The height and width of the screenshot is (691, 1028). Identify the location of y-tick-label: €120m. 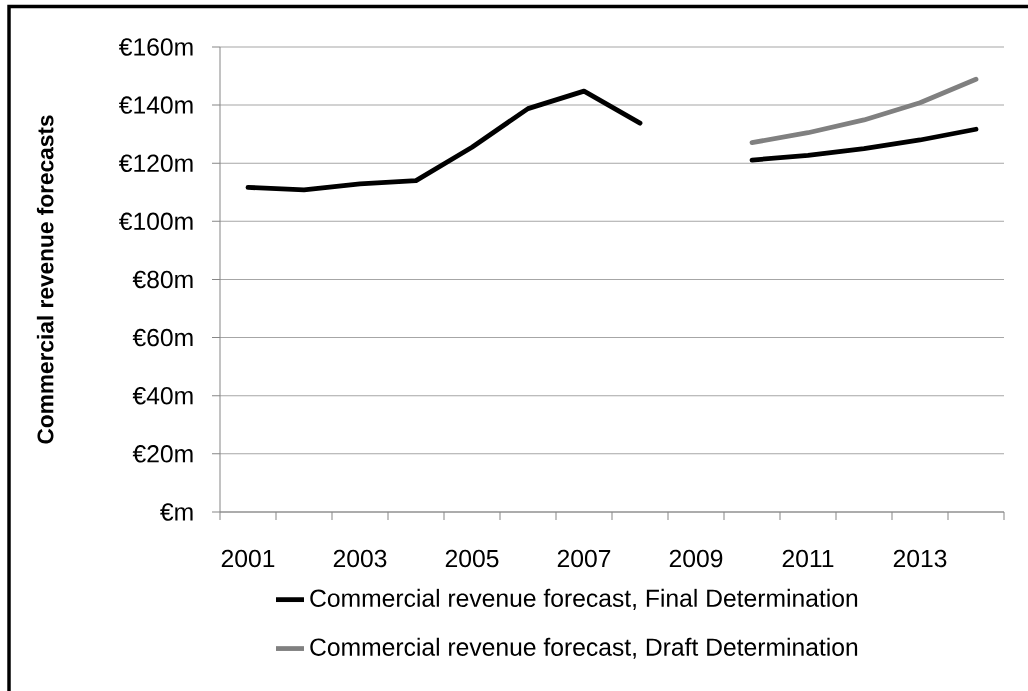
(155, 163).